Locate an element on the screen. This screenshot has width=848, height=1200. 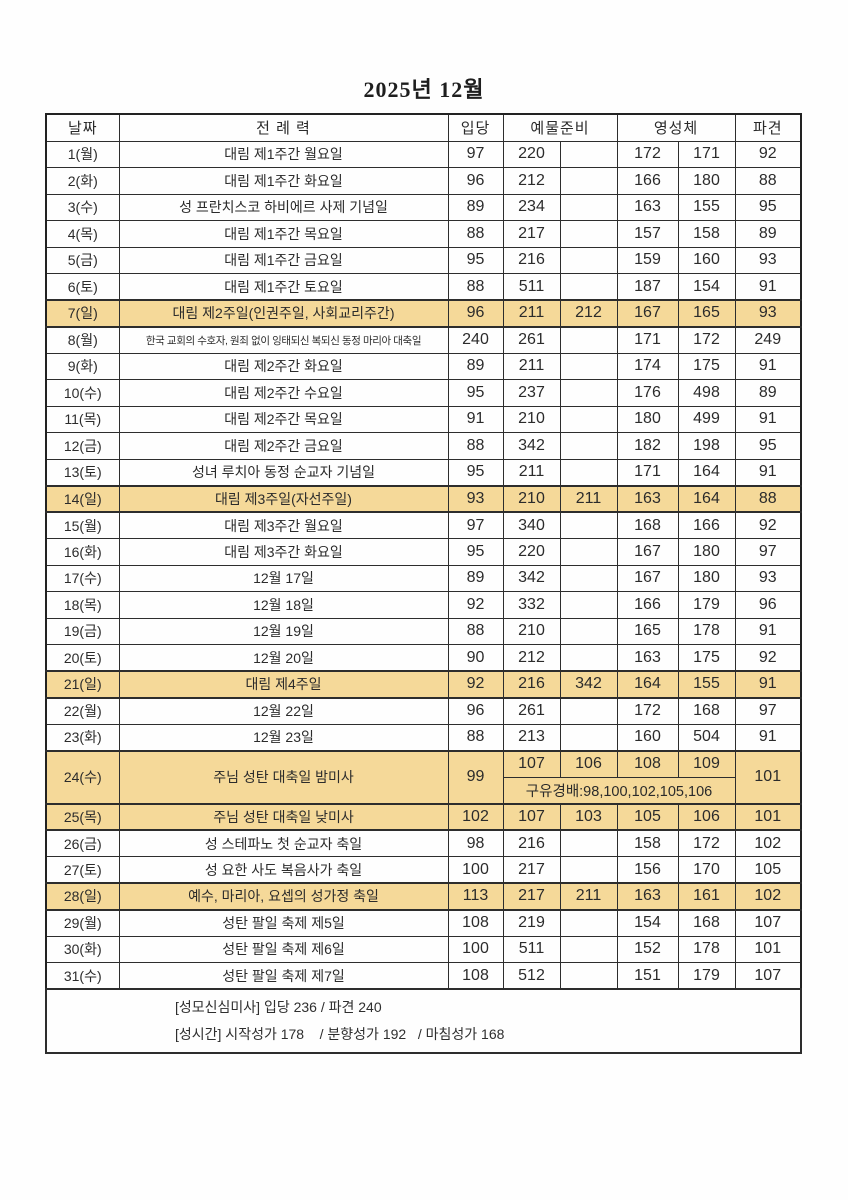
dismissal-hymn-cell: 88 is located at coordinates (768, 498).